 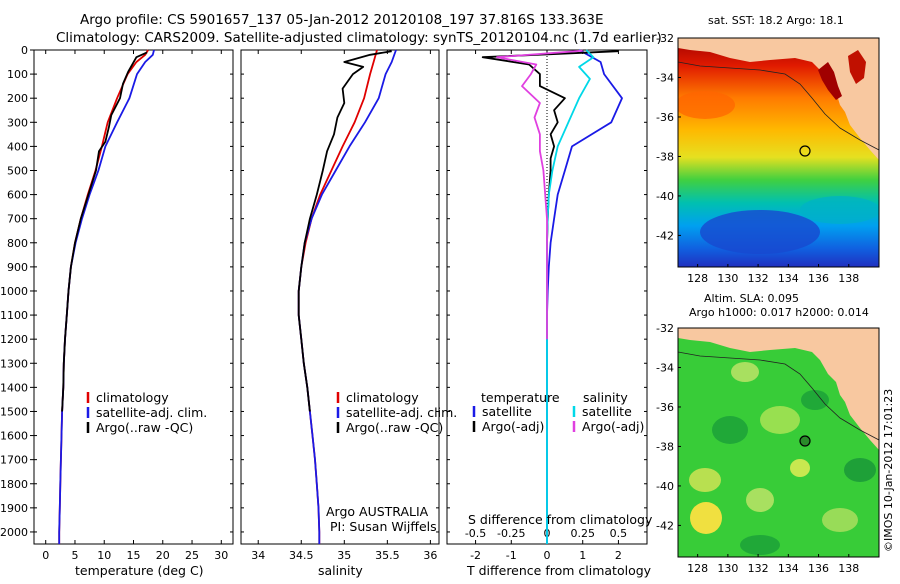 I want to click on series-line-temperature-satellite, so click(x=584, y=296).